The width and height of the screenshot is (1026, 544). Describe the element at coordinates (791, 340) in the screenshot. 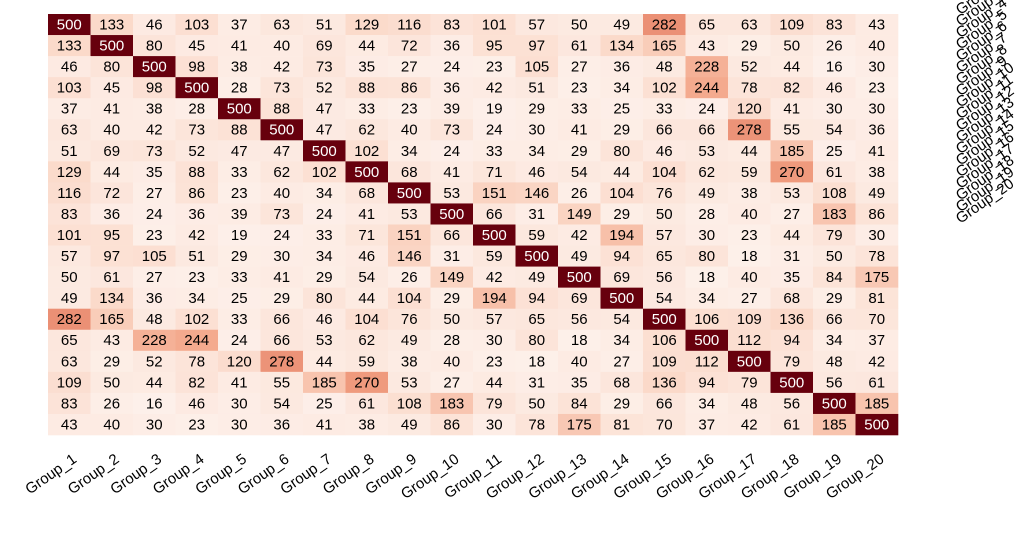

I see `cell-label: 94` at that location.